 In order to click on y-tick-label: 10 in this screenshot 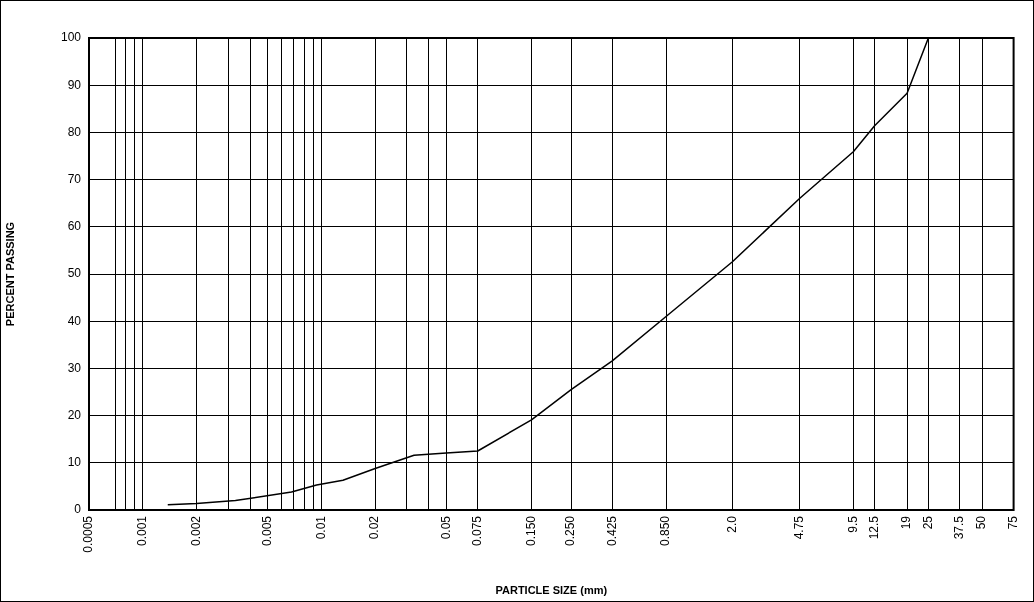, I will do `click(74, 462)`.